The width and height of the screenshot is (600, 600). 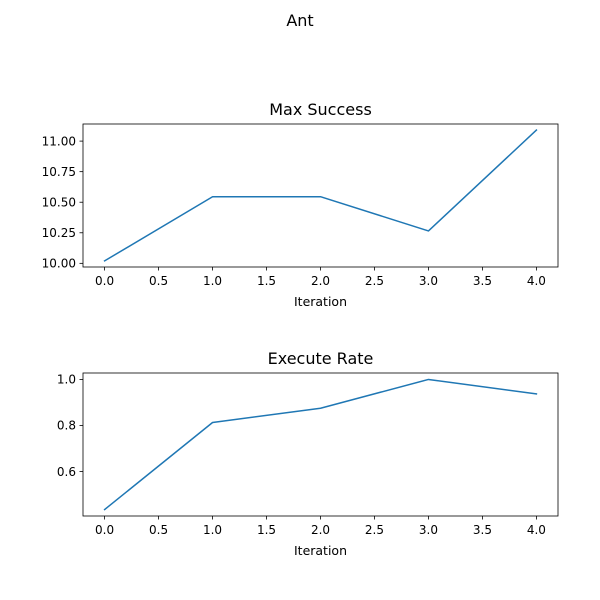 I want to click on y-tick-label: 0.6, so click(x=66, y=472).